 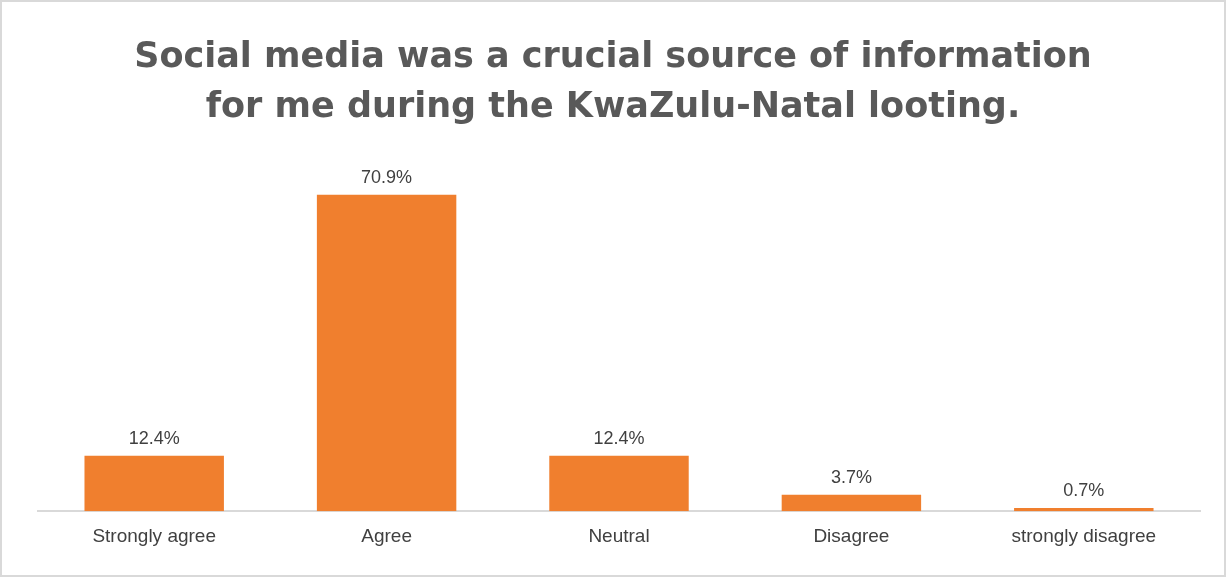 What do you see at coordinates (1084, 535) in the screenshot?
I see `x-tick-label: strongly disagree` at bounding box center [1084, 535].